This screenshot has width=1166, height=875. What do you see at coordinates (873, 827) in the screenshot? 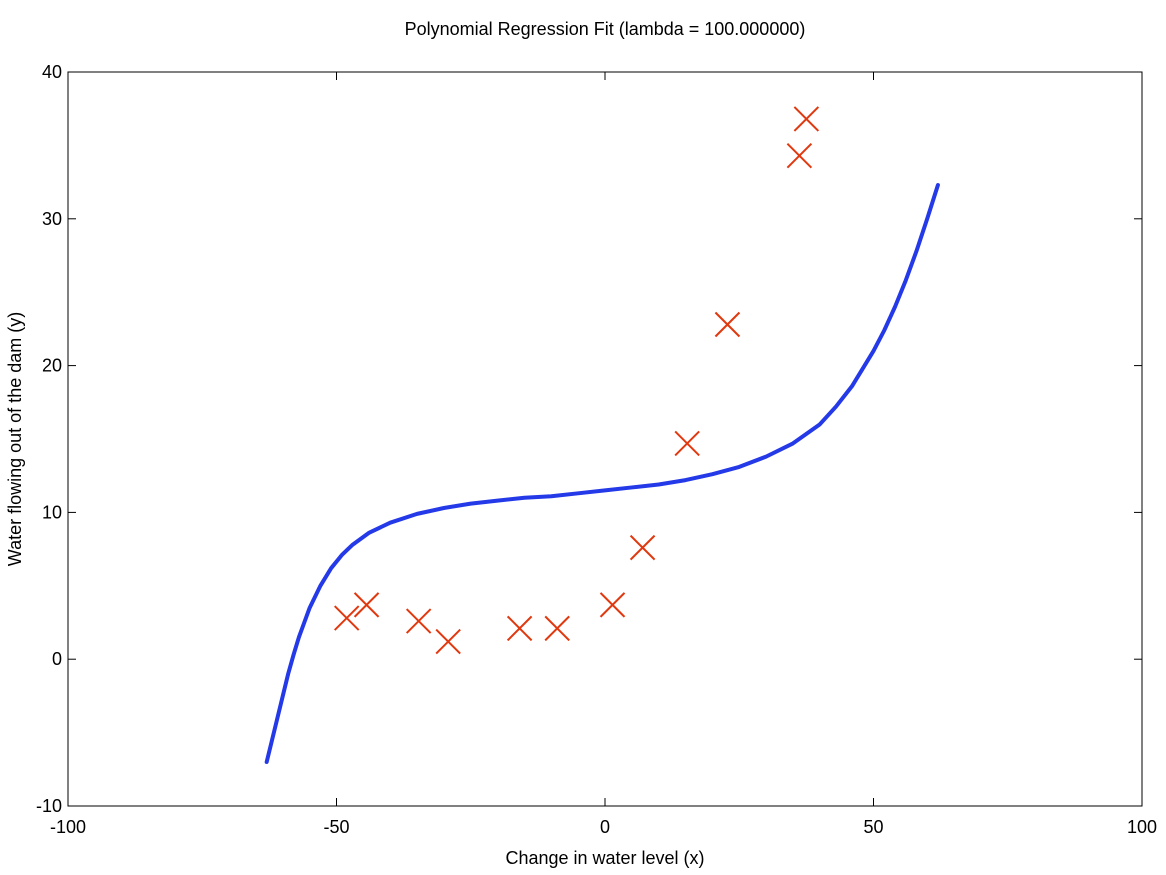
I see `x-tick-label: 50` at bounding box center [873, 827].